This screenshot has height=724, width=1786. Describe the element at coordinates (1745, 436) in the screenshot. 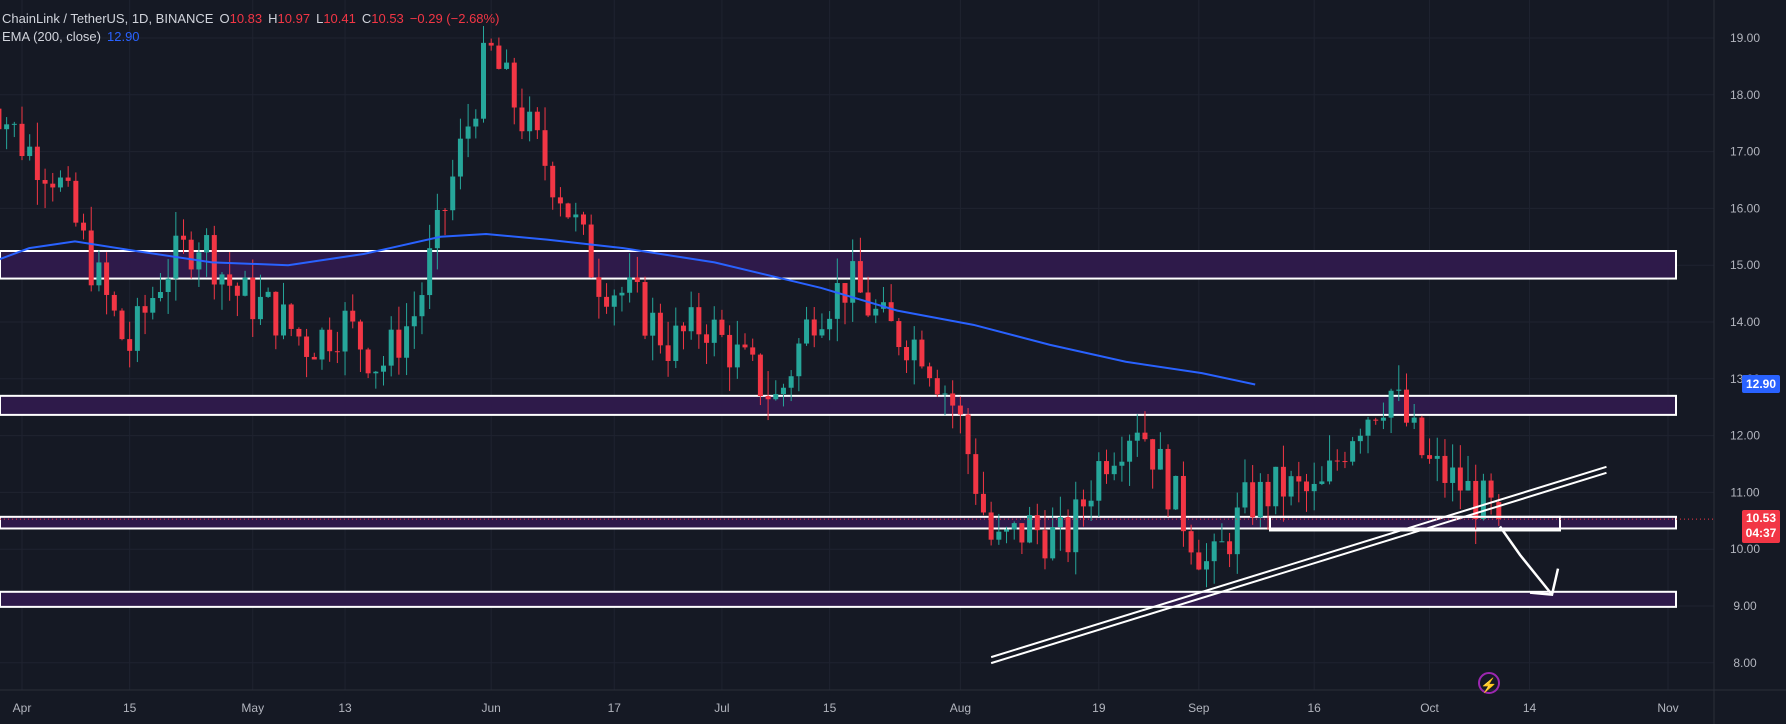

I see `y-tick-label: 12.00` at that location.